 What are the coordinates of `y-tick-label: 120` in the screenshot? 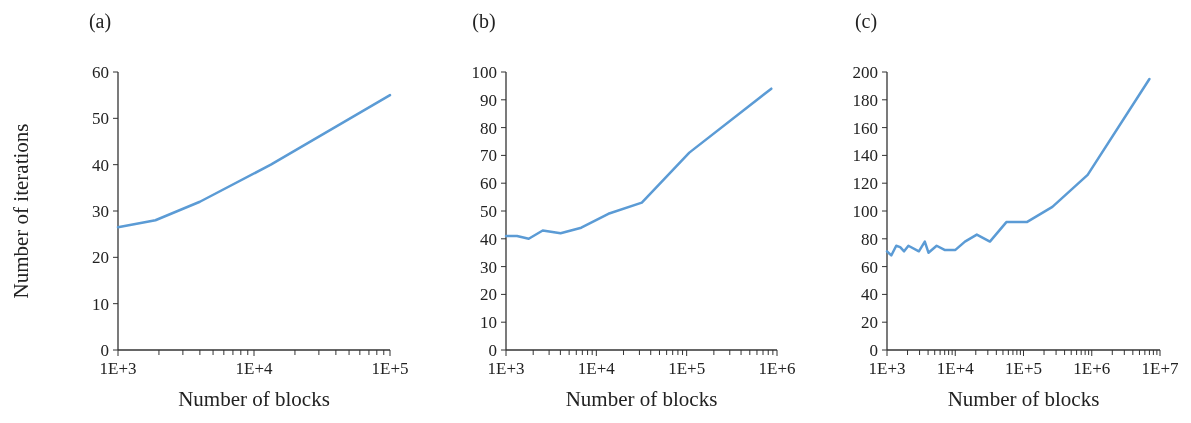 It's located at (865, 184).